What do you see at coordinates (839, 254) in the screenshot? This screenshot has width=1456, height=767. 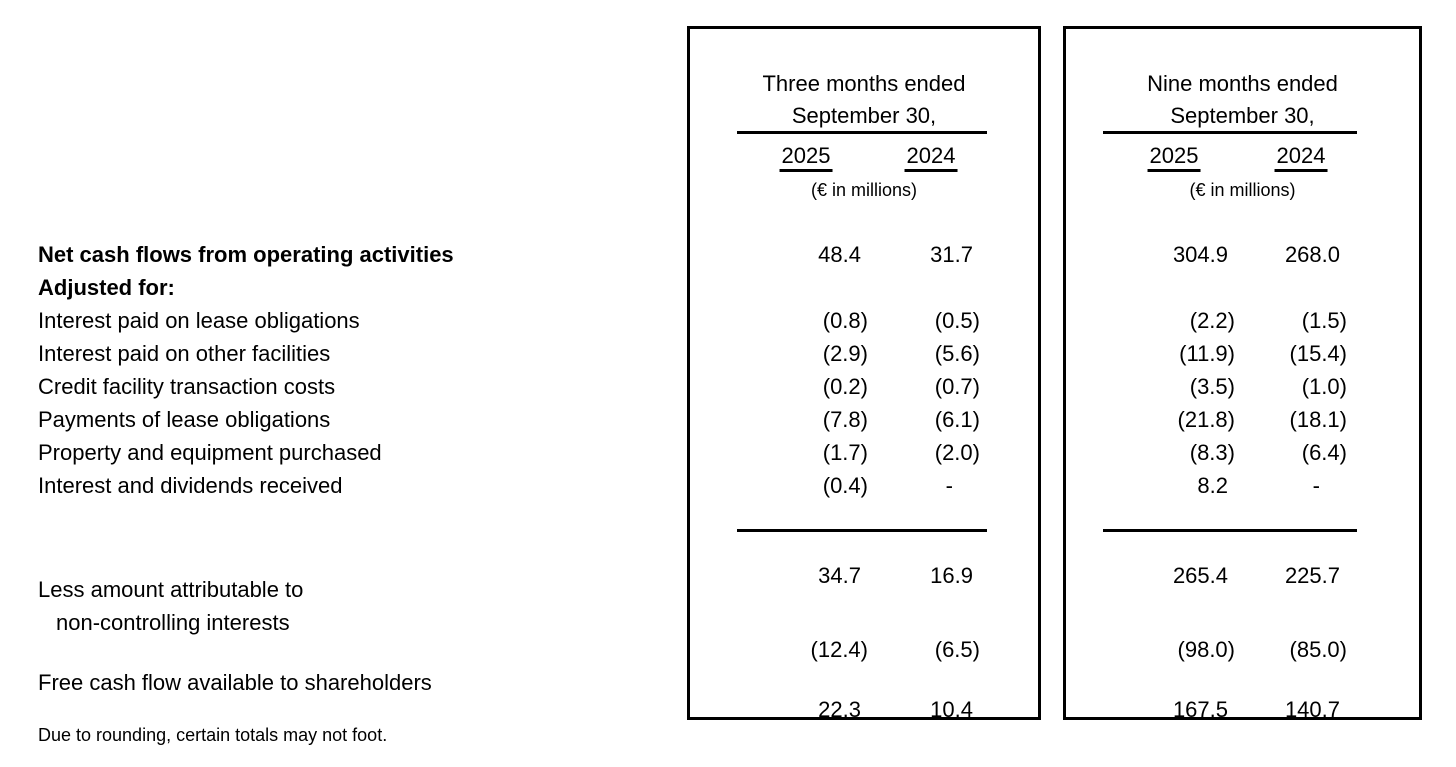 I see `value-cell: 48.4` at bounding box center [839, 254].